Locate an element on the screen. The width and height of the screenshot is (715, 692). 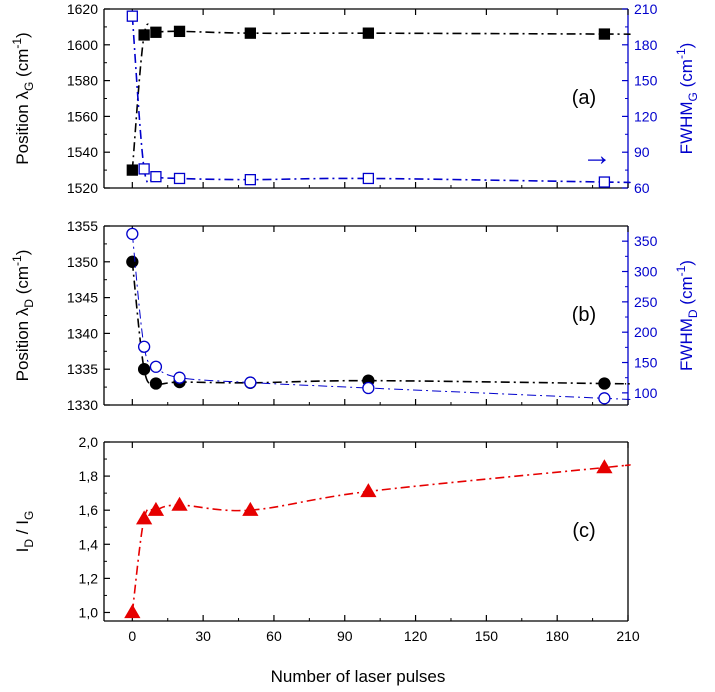
x-tick-label: 90 is located at coordinates (345, 636).